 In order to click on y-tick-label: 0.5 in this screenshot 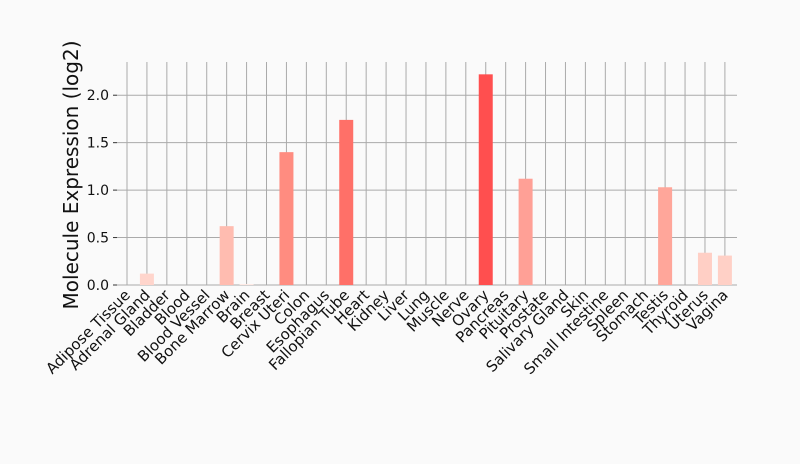, I will do `click(98, 239)`.